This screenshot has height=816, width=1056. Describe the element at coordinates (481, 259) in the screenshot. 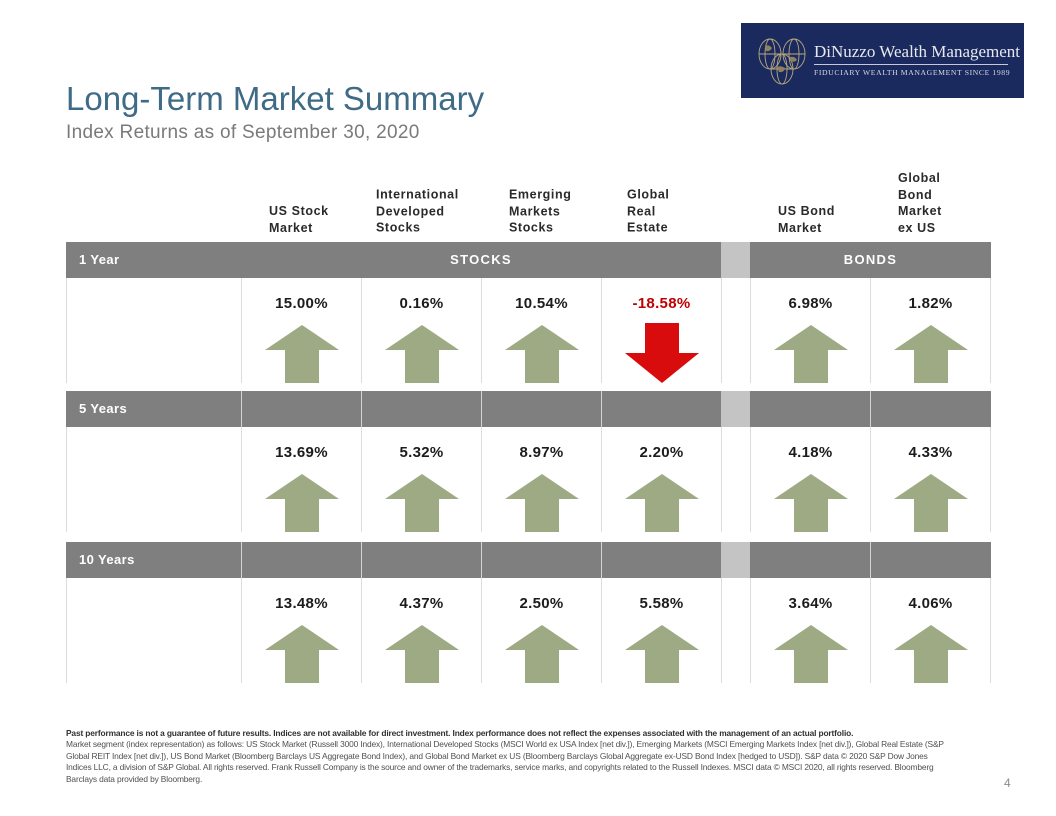

I see `stocks-group-label: STOCKS` at that location.